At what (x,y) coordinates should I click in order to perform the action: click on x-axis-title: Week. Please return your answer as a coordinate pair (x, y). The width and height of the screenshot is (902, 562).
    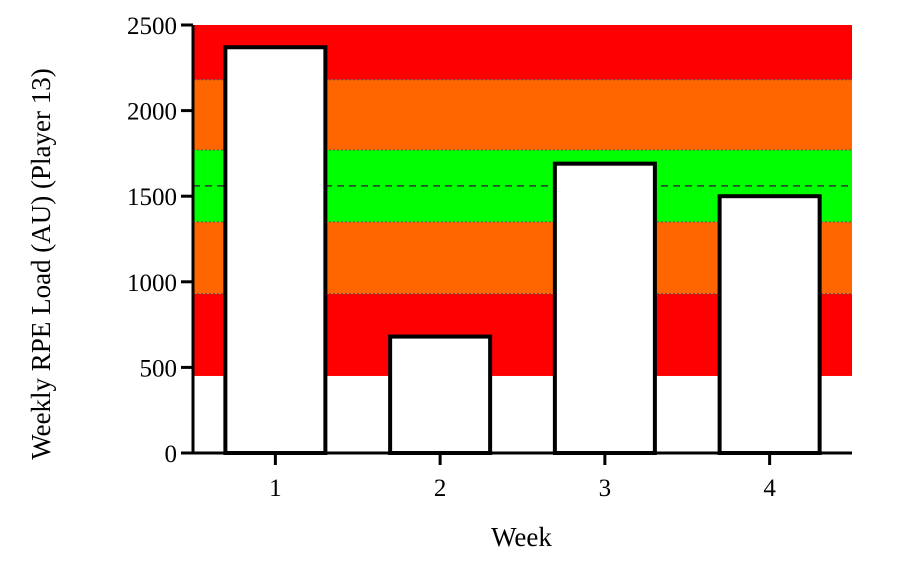
    Looking at the image, I should click on (521, 537).